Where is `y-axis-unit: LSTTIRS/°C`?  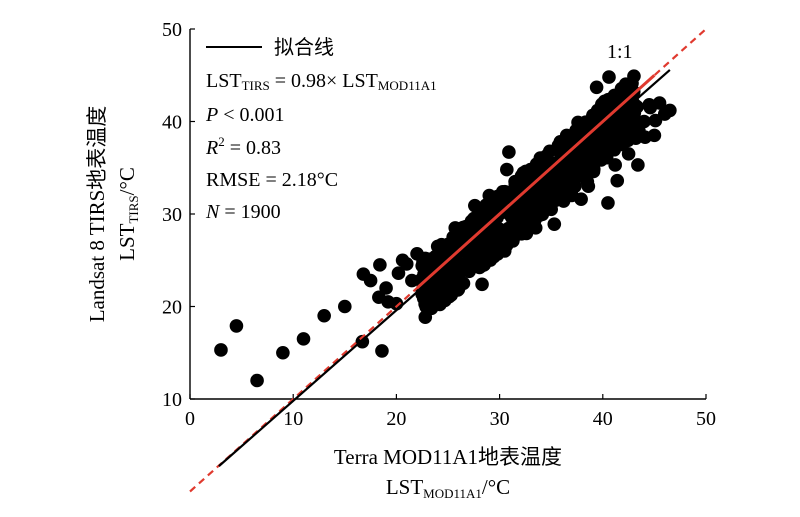 y-axis-unit: LSTTIRS/°C is located at coordinates (128, 214).